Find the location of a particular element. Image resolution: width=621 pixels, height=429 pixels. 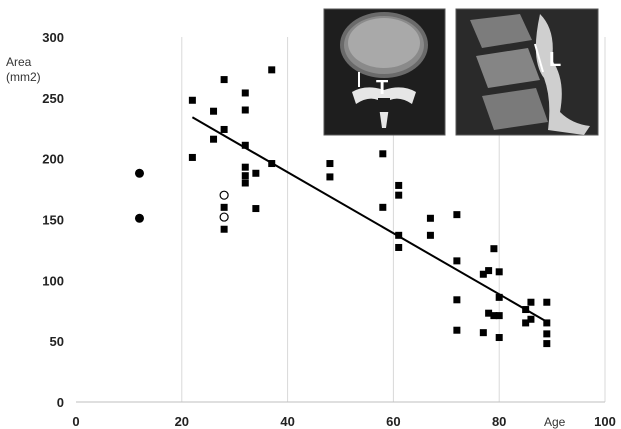

y-tick-label: 200 is located at coordinates (53, 159).